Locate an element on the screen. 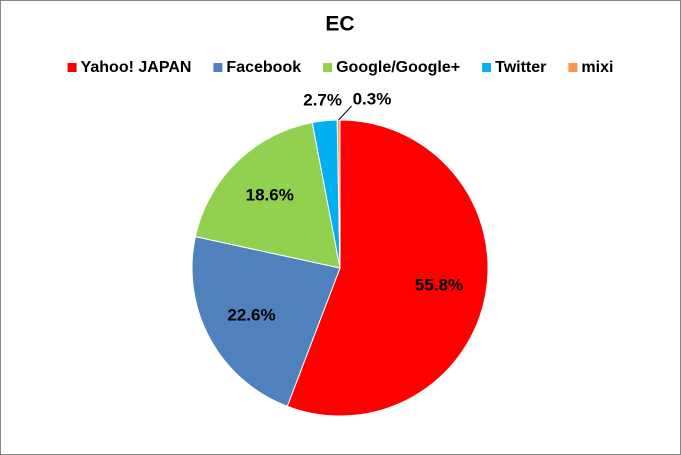 The width and height of the screenshot is (681, 455). leader-line is located at coordinates (345, 113).